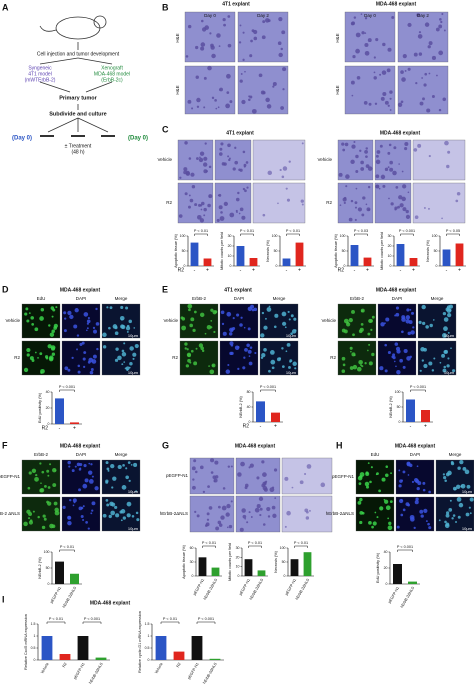 The width and height of the screenshot is (474, 699). I want to click on label: 10μm, so click(291, 372).